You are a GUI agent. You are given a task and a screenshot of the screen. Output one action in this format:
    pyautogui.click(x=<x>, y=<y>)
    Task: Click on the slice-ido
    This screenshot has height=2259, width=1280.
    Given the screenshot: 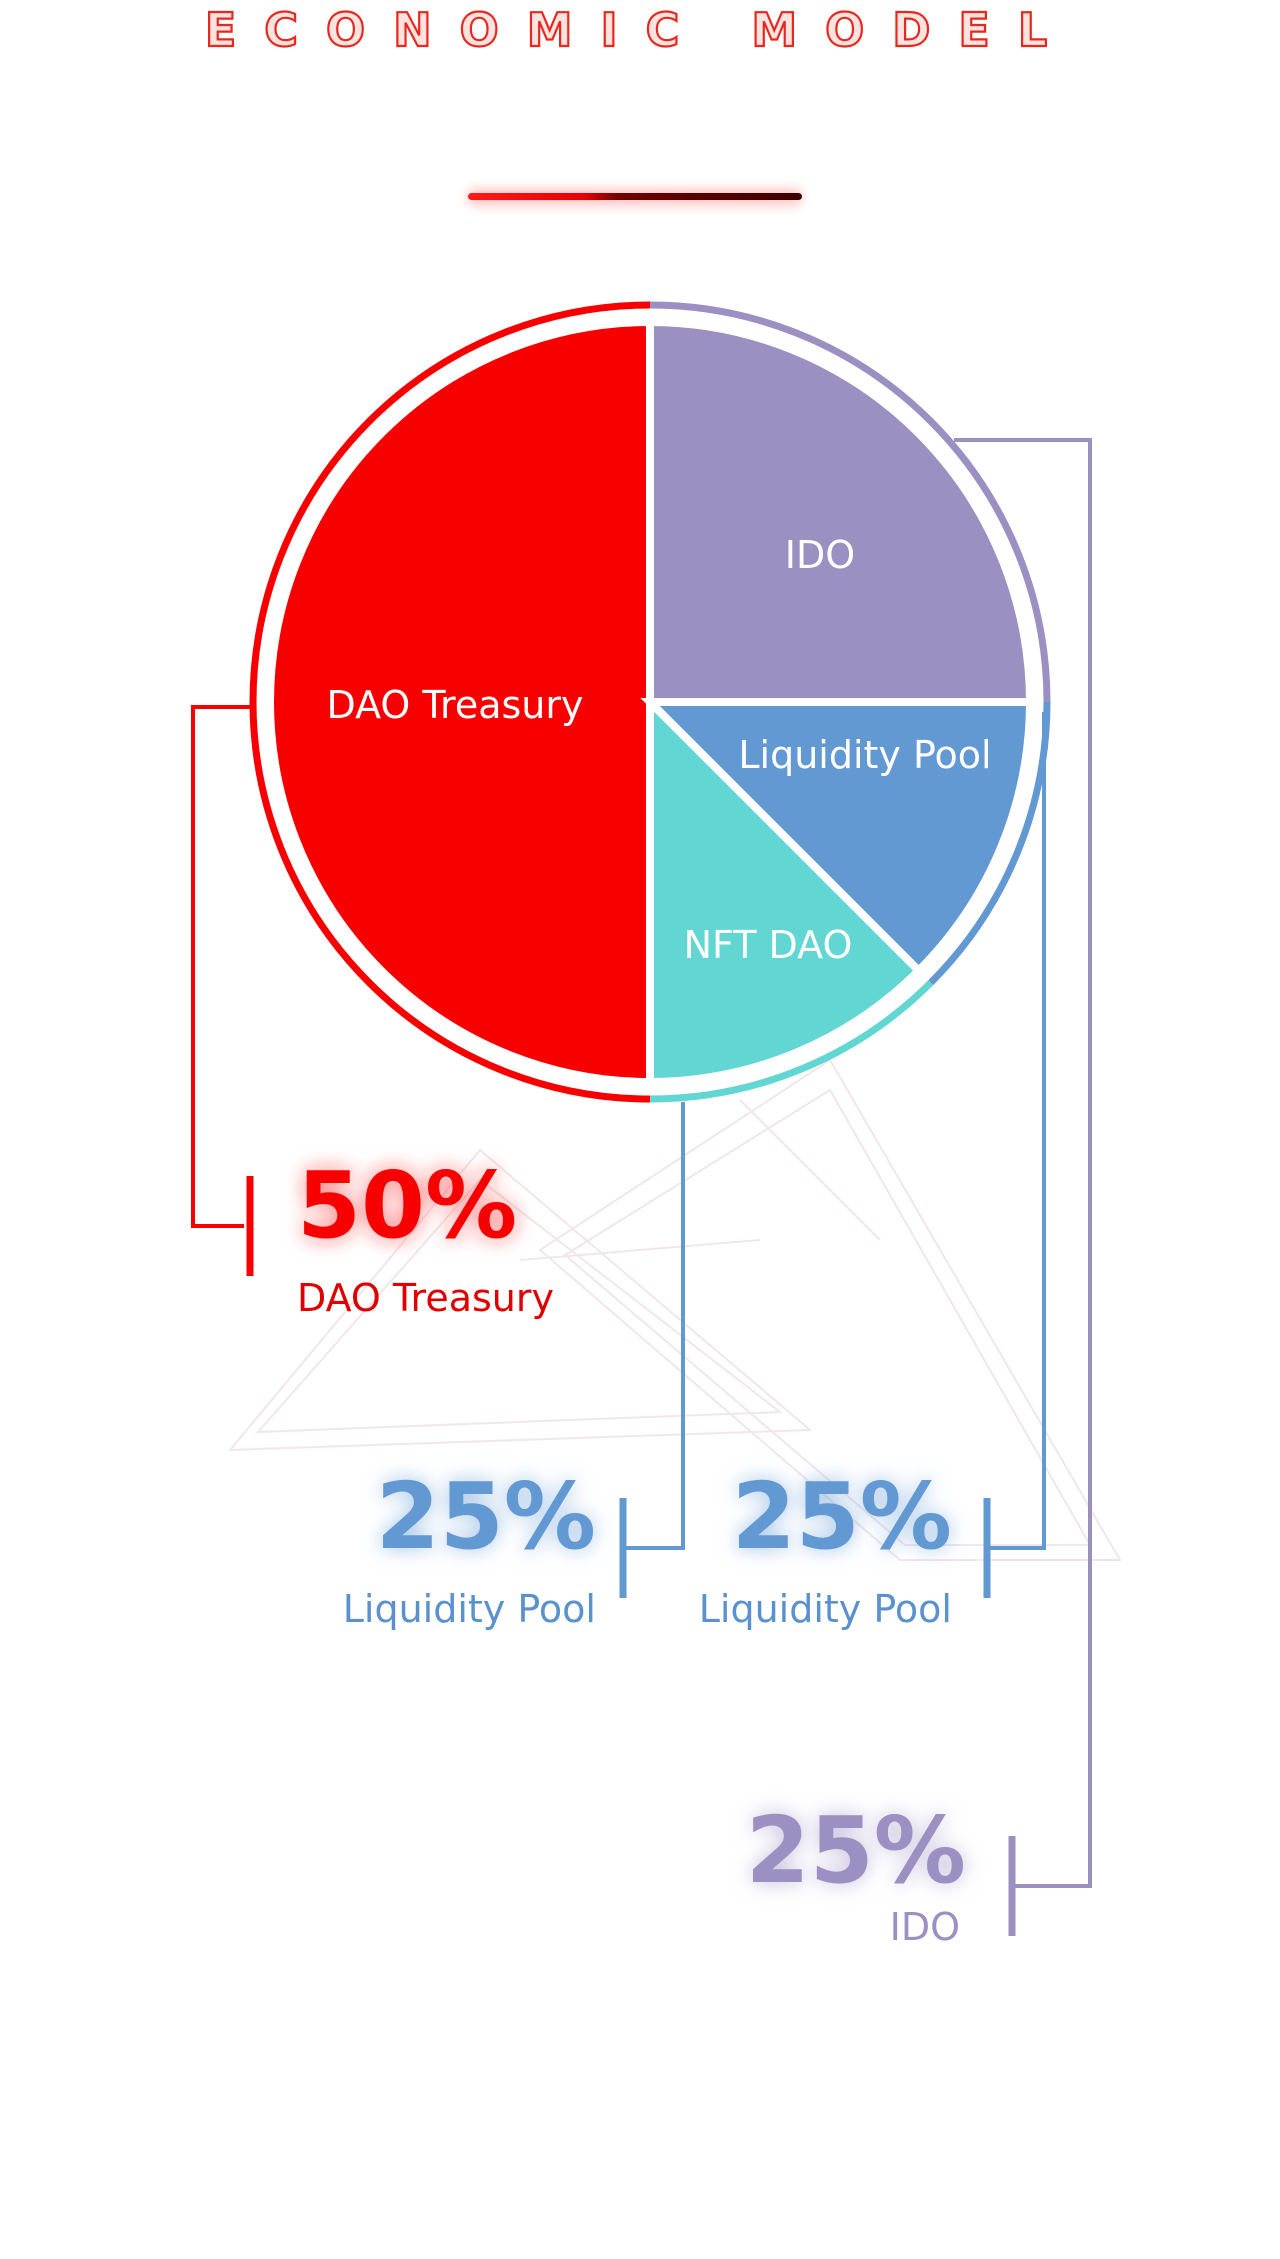 What is the action you would take?
    pyautogui.click(x=840, y=511)
    